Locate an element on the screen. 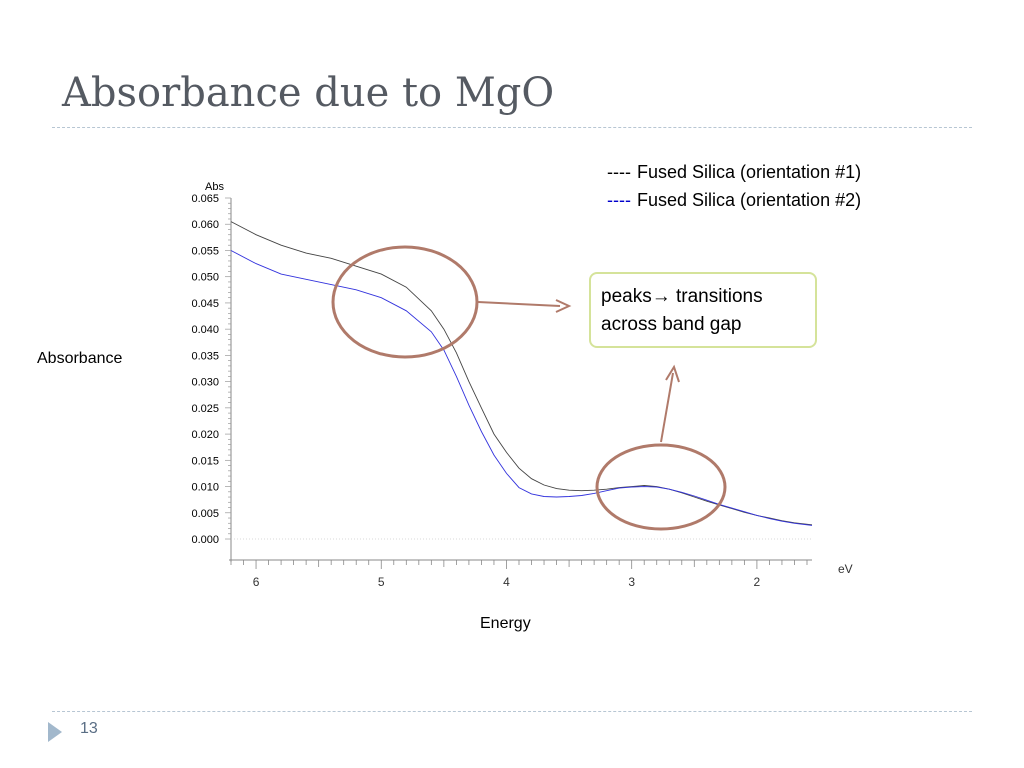 The width and height of the screenshot is (1024, 768). side-y-axis-label: Absorbance is located at coordinates (80, 358).